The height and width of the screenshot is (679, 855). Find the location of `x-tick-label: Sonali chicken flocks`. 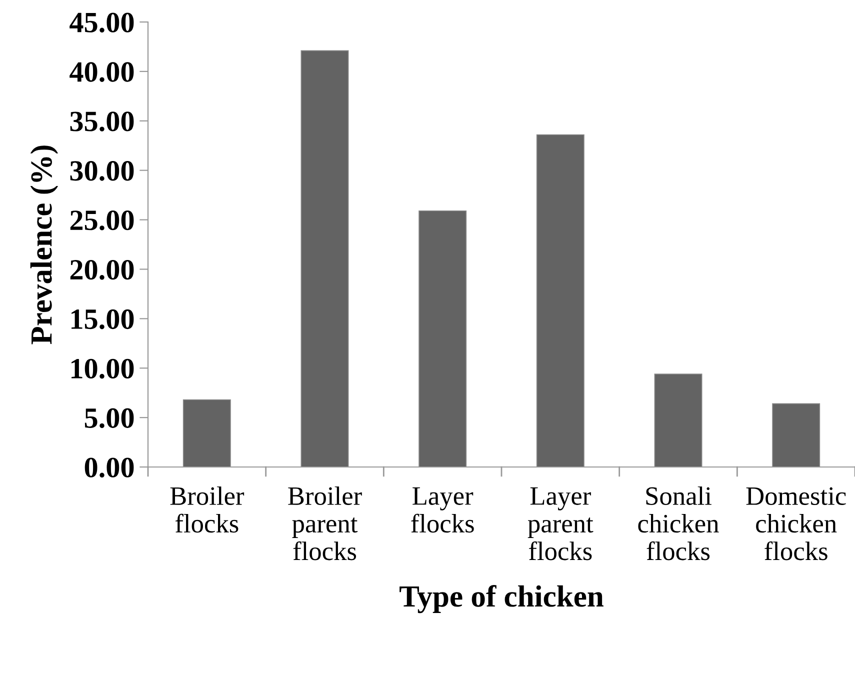

x-tick-label: Sonali chicken flocks is located at coordinates (678, 523).